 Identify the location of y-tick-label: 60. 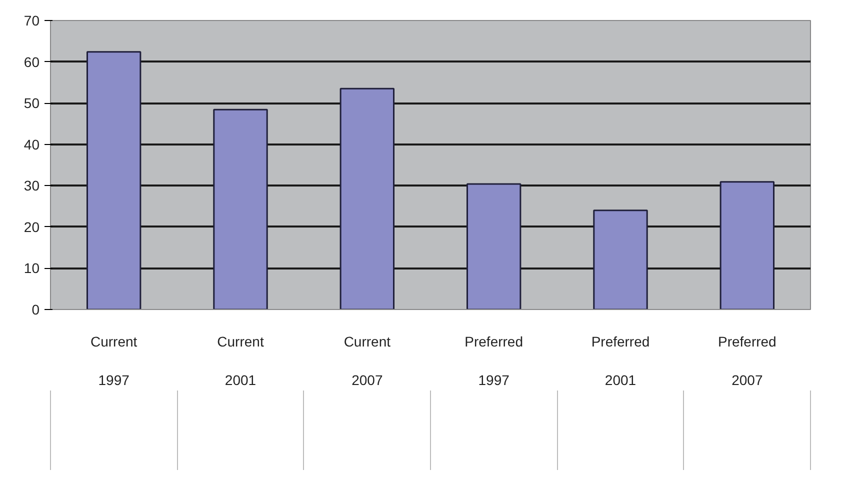
(32, 62).